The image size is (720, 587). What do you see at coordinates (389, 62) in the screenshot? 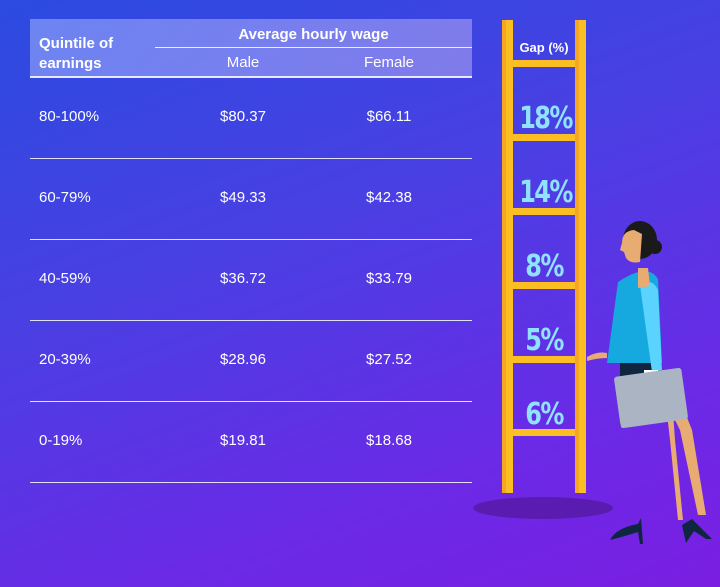
I see `female-header: Female` at bounding box center [389, 62].